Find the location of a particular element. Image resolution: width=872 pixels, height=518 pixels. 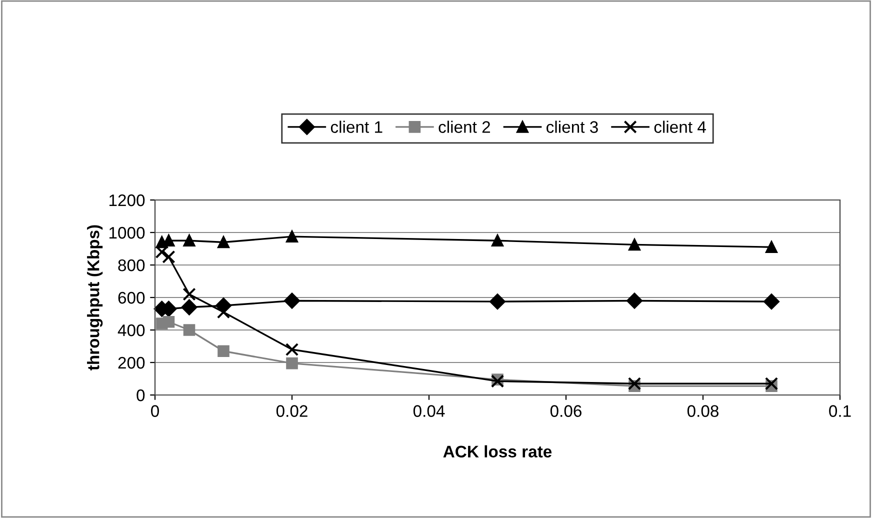

legend-label: client 3 is located at coordinates (572, 126).